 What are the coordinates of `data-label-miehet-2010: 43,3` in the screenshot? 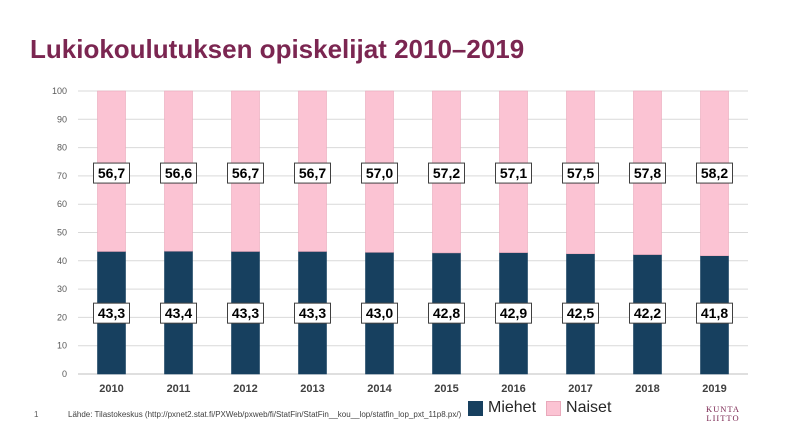 It's located at (111, 313).